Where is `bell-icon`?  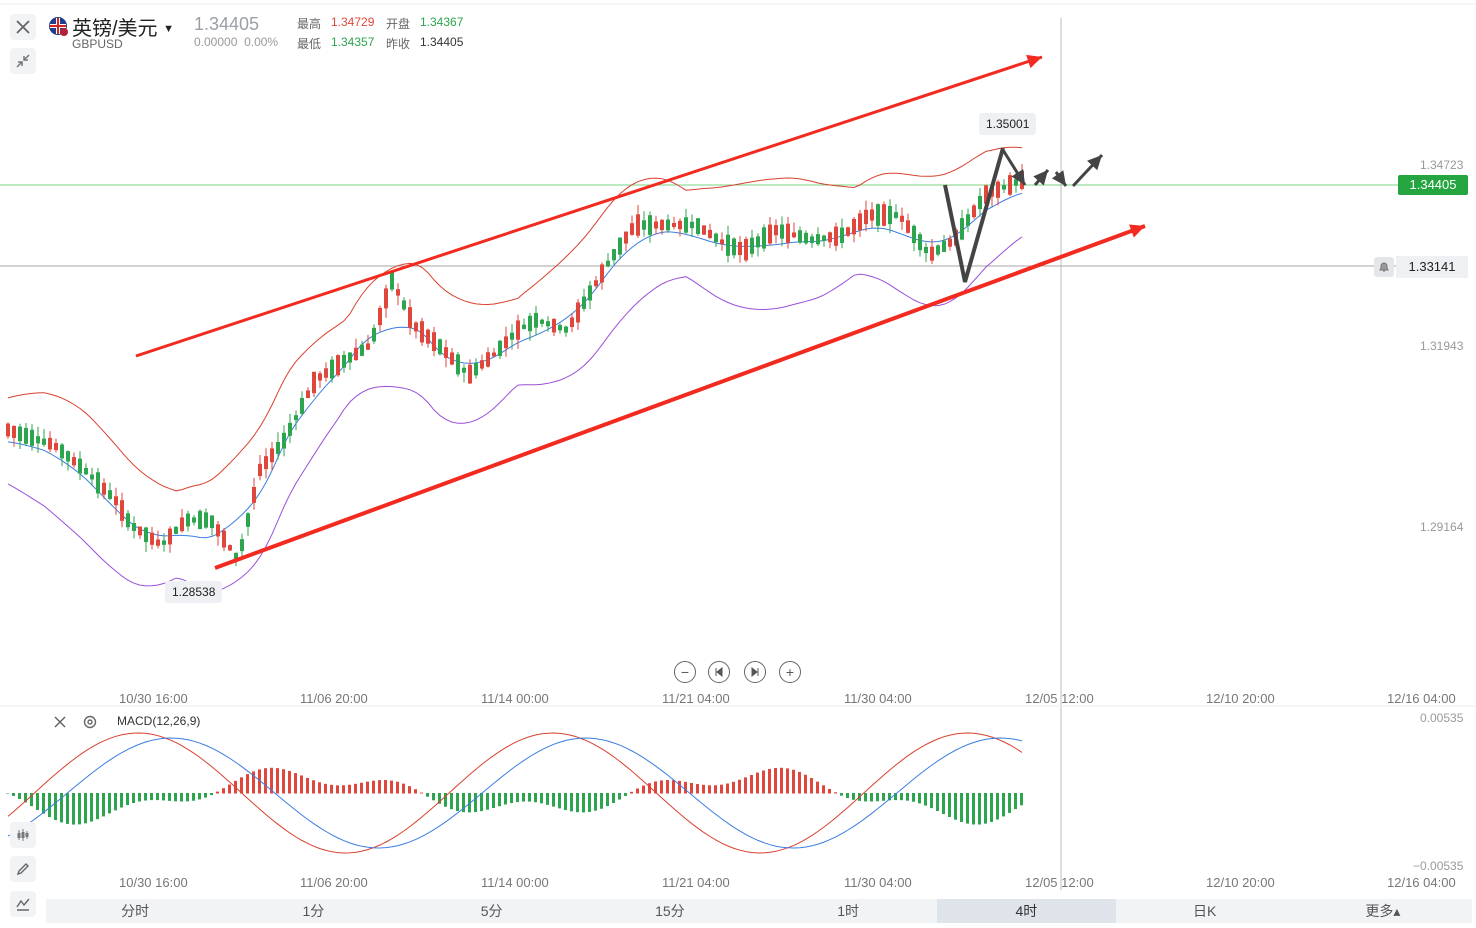
bell-icon is located at coordinates (1384, 267).